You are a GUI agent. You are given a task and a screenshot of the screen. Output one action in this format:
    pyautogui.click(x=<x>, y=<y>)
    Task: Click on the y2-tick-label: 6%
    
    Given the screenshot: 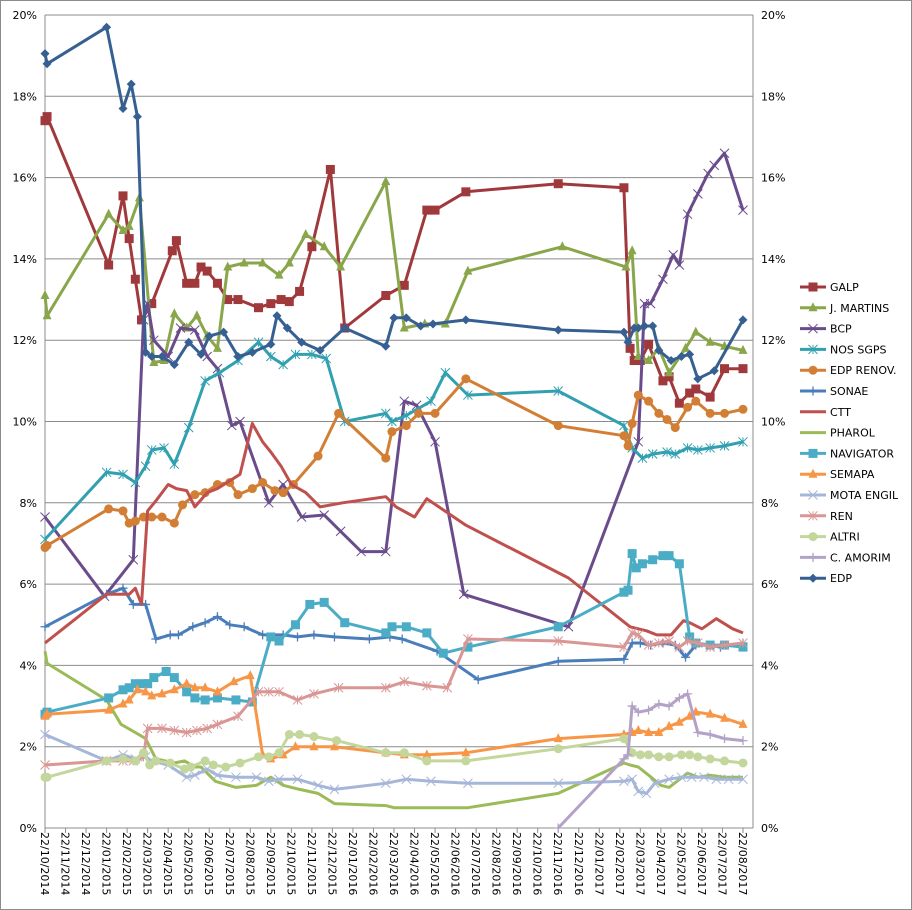 What is the action you would take?
    pyautogui.click(x=769, y=584)
    